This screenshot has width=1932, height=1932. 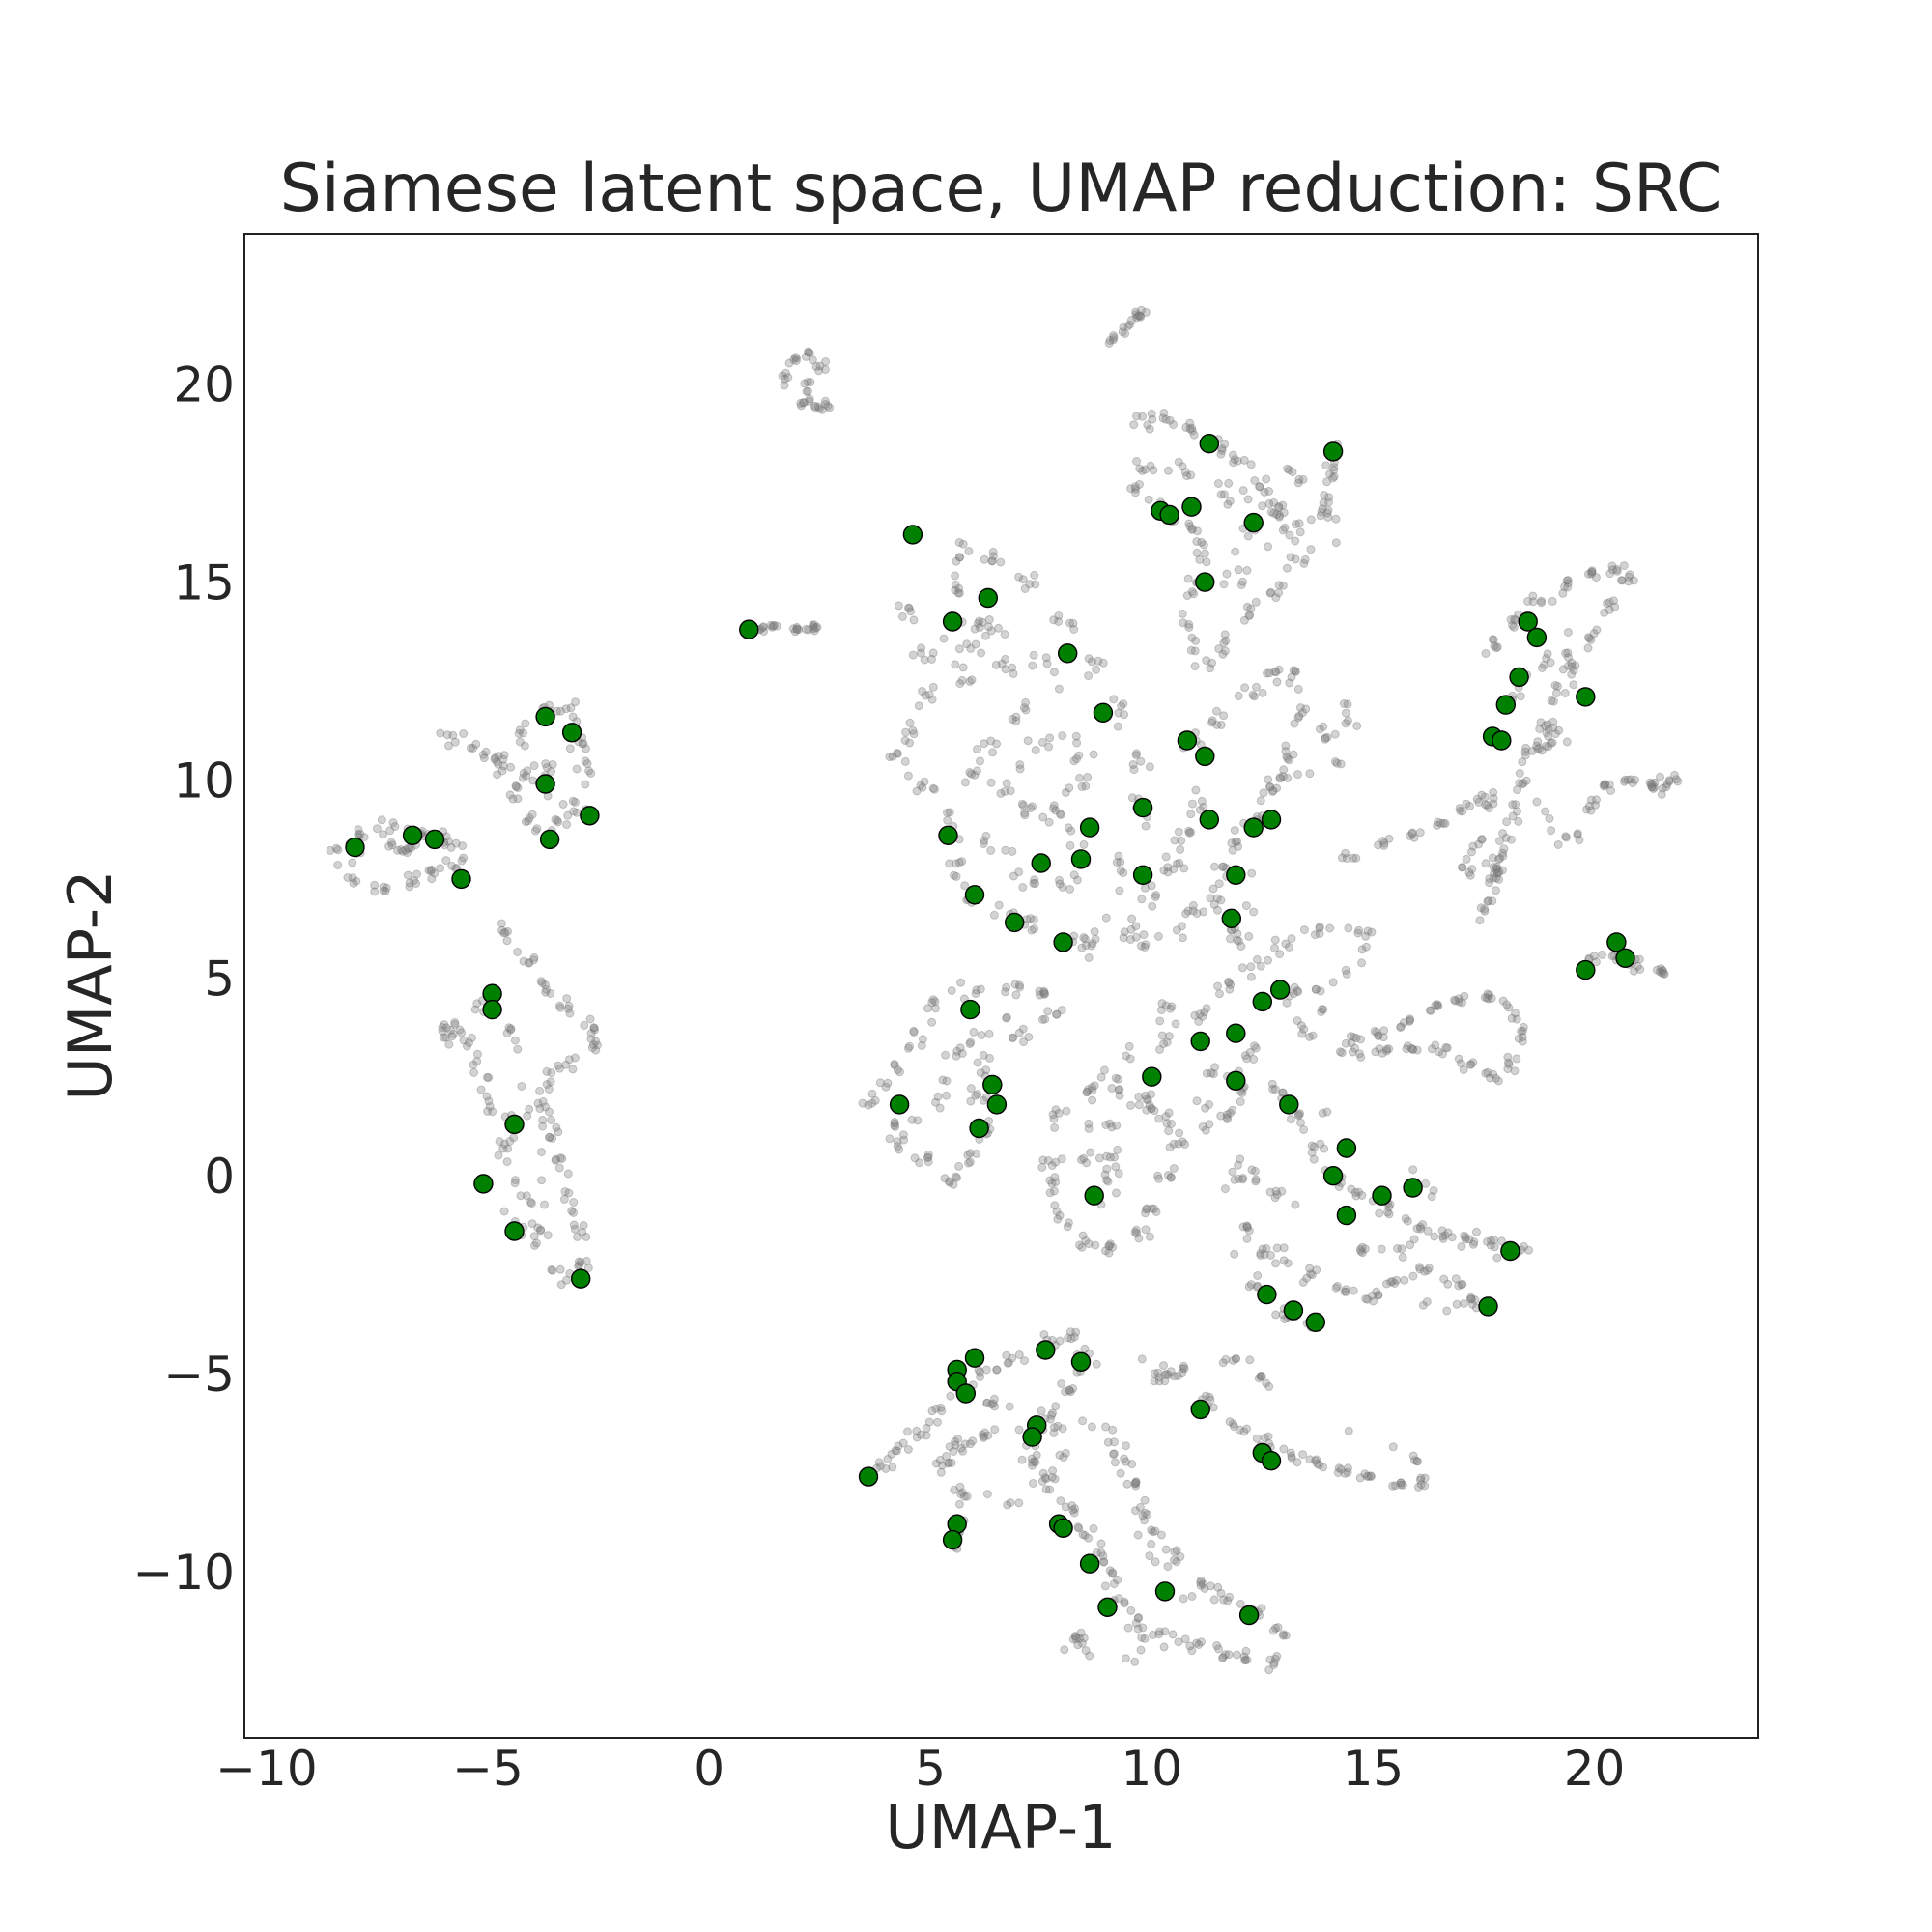 I want to click on x-tick-label: −5, so click(x=488, y=1769).